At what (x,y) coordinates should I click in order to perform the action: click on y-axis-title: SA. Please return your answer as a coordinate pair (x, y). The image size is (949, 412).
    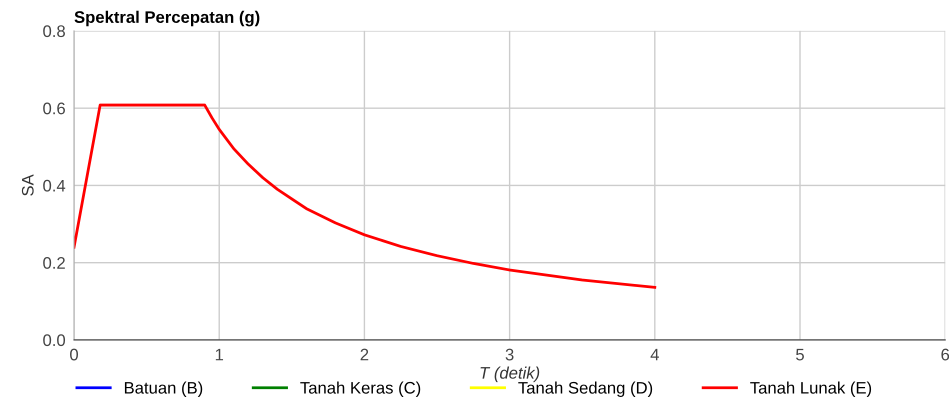
    Looking at the image, I should click on (28, 185).